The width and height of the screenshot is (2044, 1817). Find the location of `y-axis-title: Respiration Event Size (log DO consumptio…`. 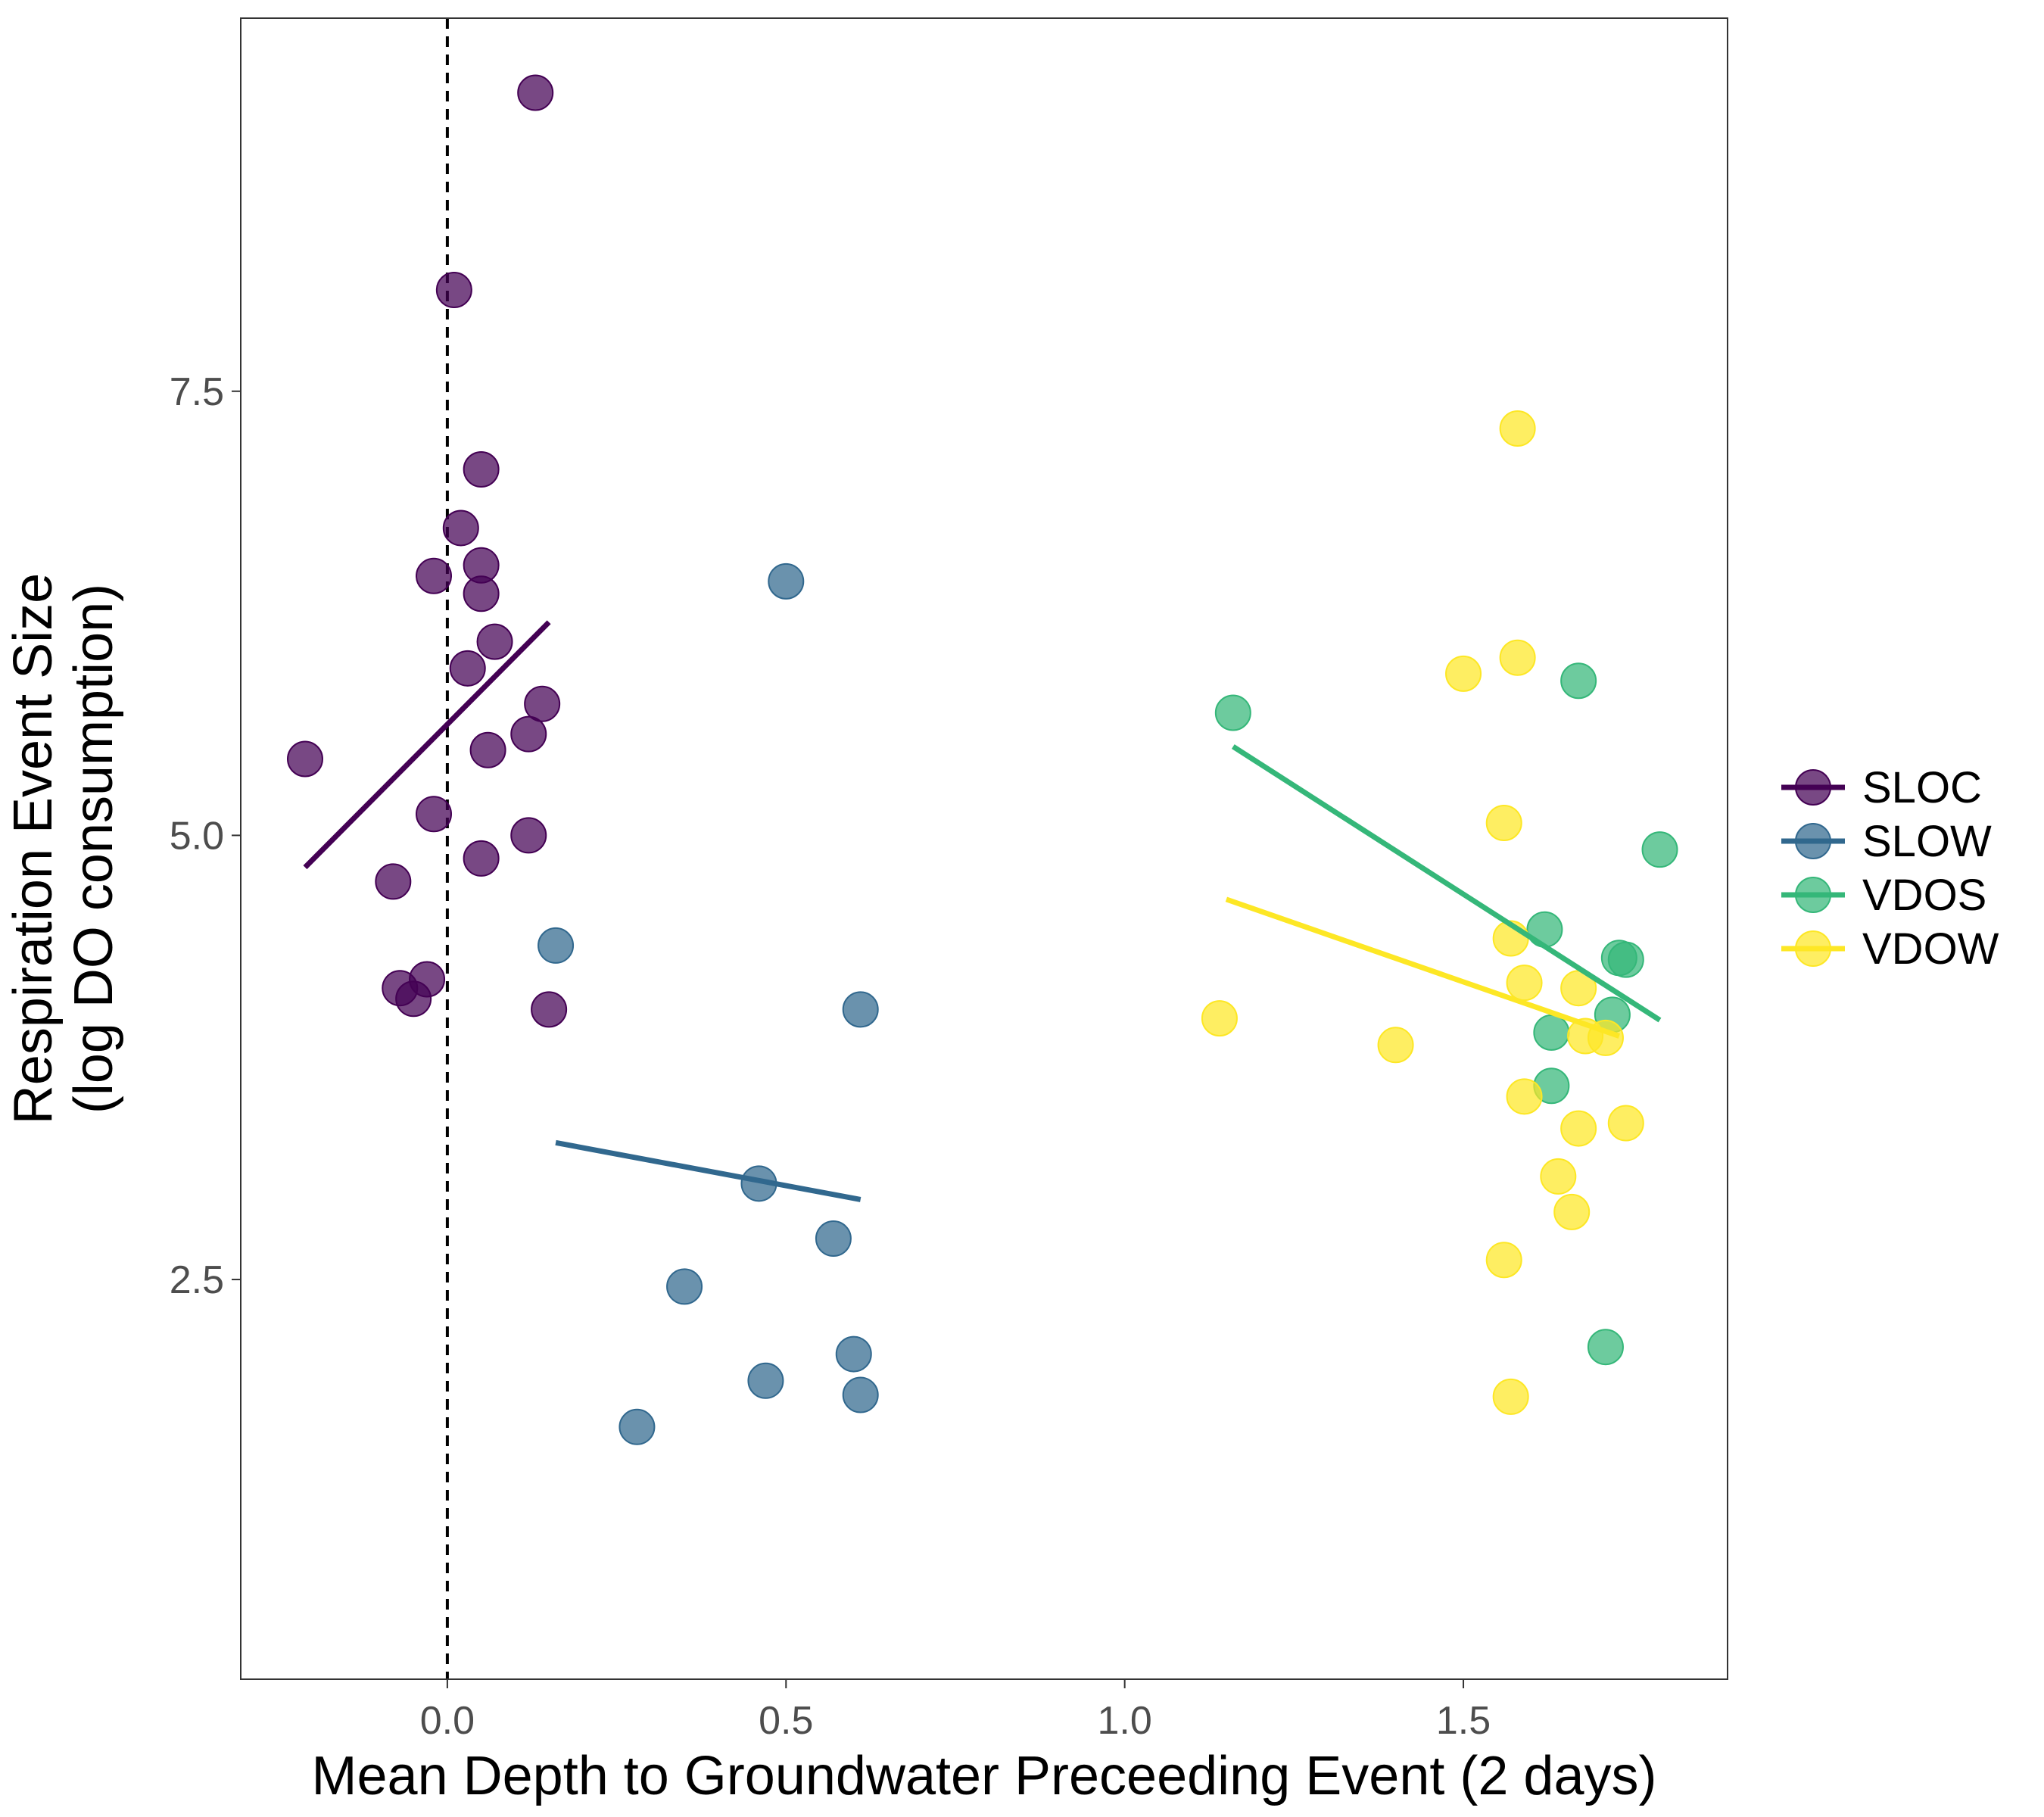

y-axis-title: Respiration Event Size (log DO consumptio… is located at coordinates (64, 848).